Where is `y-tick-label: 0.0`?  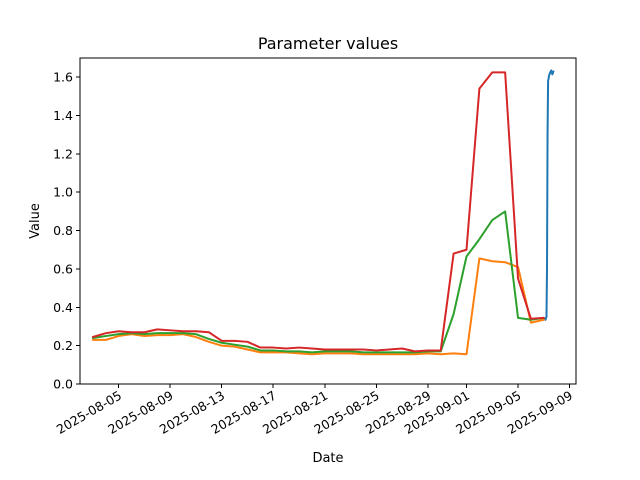
y-tick-label: 0.0 is located at coordinates (63, 384).